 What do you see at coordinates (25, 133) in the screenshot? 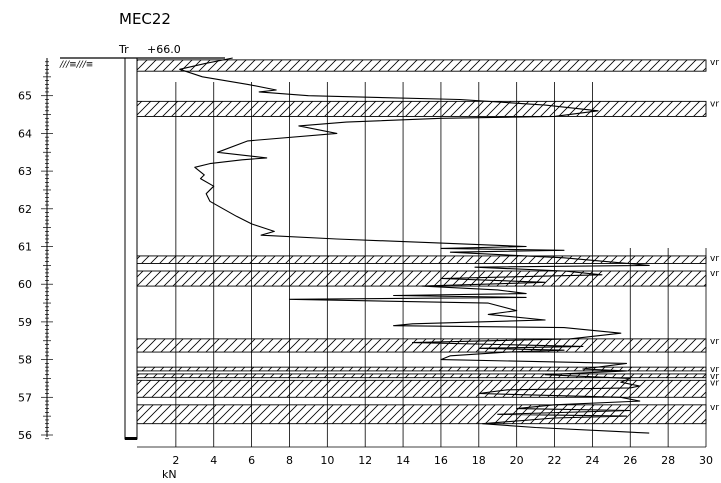
I see `y-tick-label: 64` at bounding box center [25, 133].